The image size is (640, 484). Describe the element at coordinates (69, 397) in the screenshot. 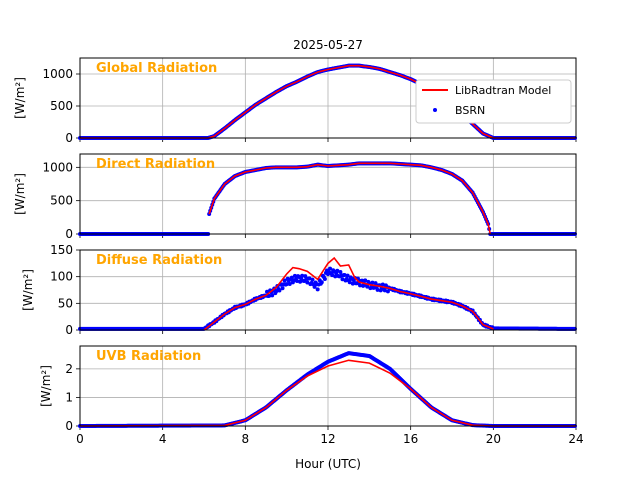

I see `y-tick-label: 1` at that location.